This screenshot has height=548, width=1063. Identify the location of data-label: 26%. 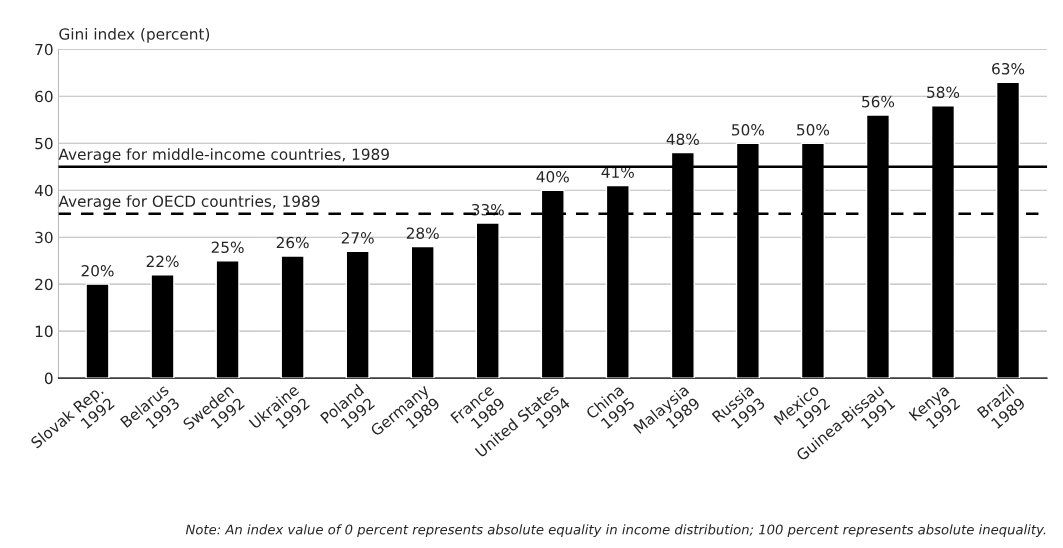
(292, 242).